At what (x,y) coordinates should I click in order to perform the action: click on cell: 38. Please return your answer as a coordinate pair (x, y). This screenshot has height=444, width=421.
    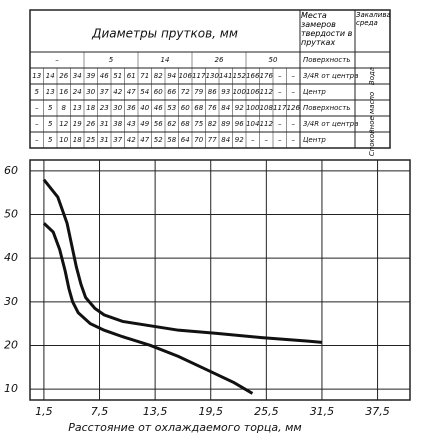
    Looking at the image, I should click on (117, 124).